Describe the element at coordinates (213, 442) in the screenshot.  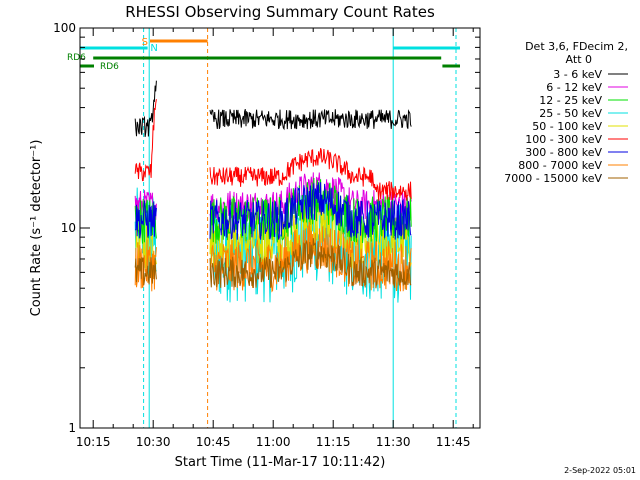
I see `x-tick-label: 10:45` at that location.